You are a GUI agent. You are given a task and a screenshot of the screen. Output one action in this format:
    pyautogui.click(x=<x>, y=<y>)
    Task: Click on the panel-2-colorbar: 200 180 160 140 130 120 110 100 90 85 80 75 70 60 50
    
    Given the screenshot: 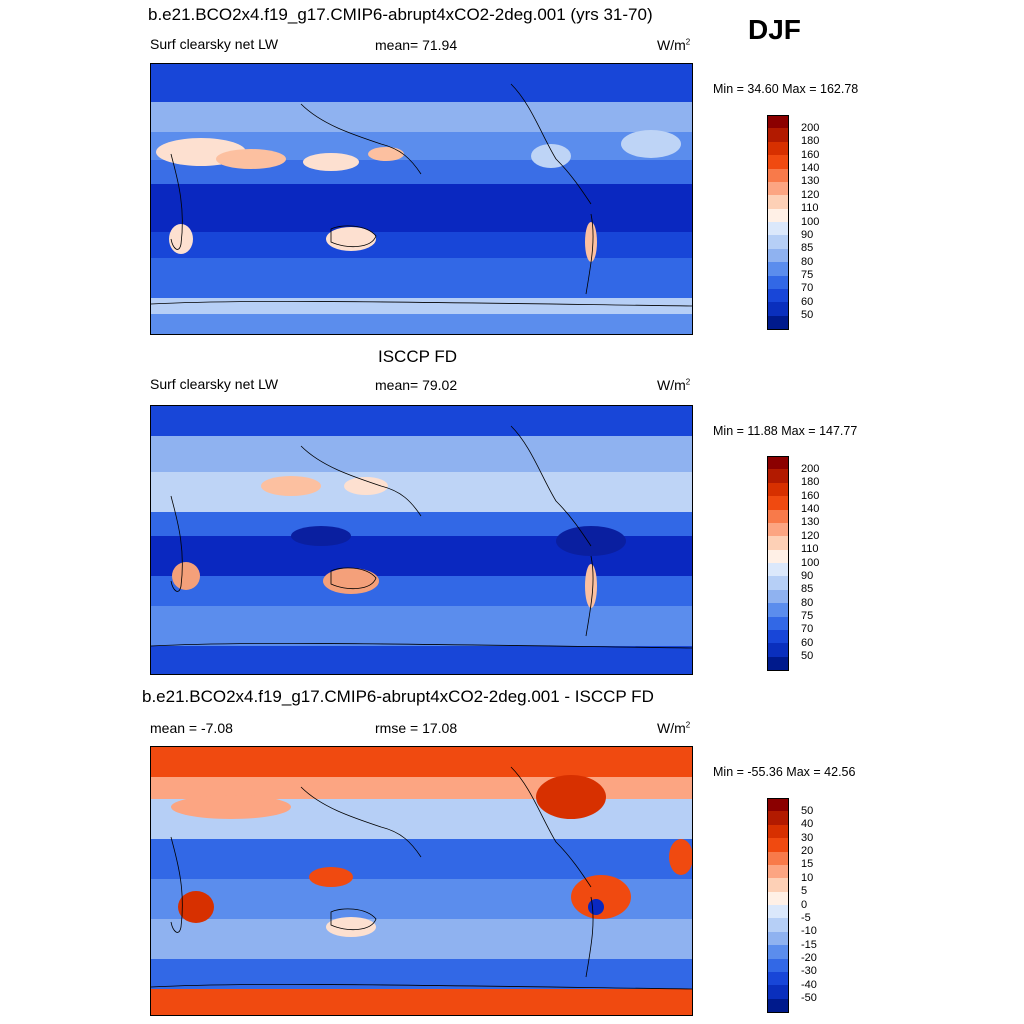 What is the action you would take?
    pyautogui.click(x=807, y=563)
    